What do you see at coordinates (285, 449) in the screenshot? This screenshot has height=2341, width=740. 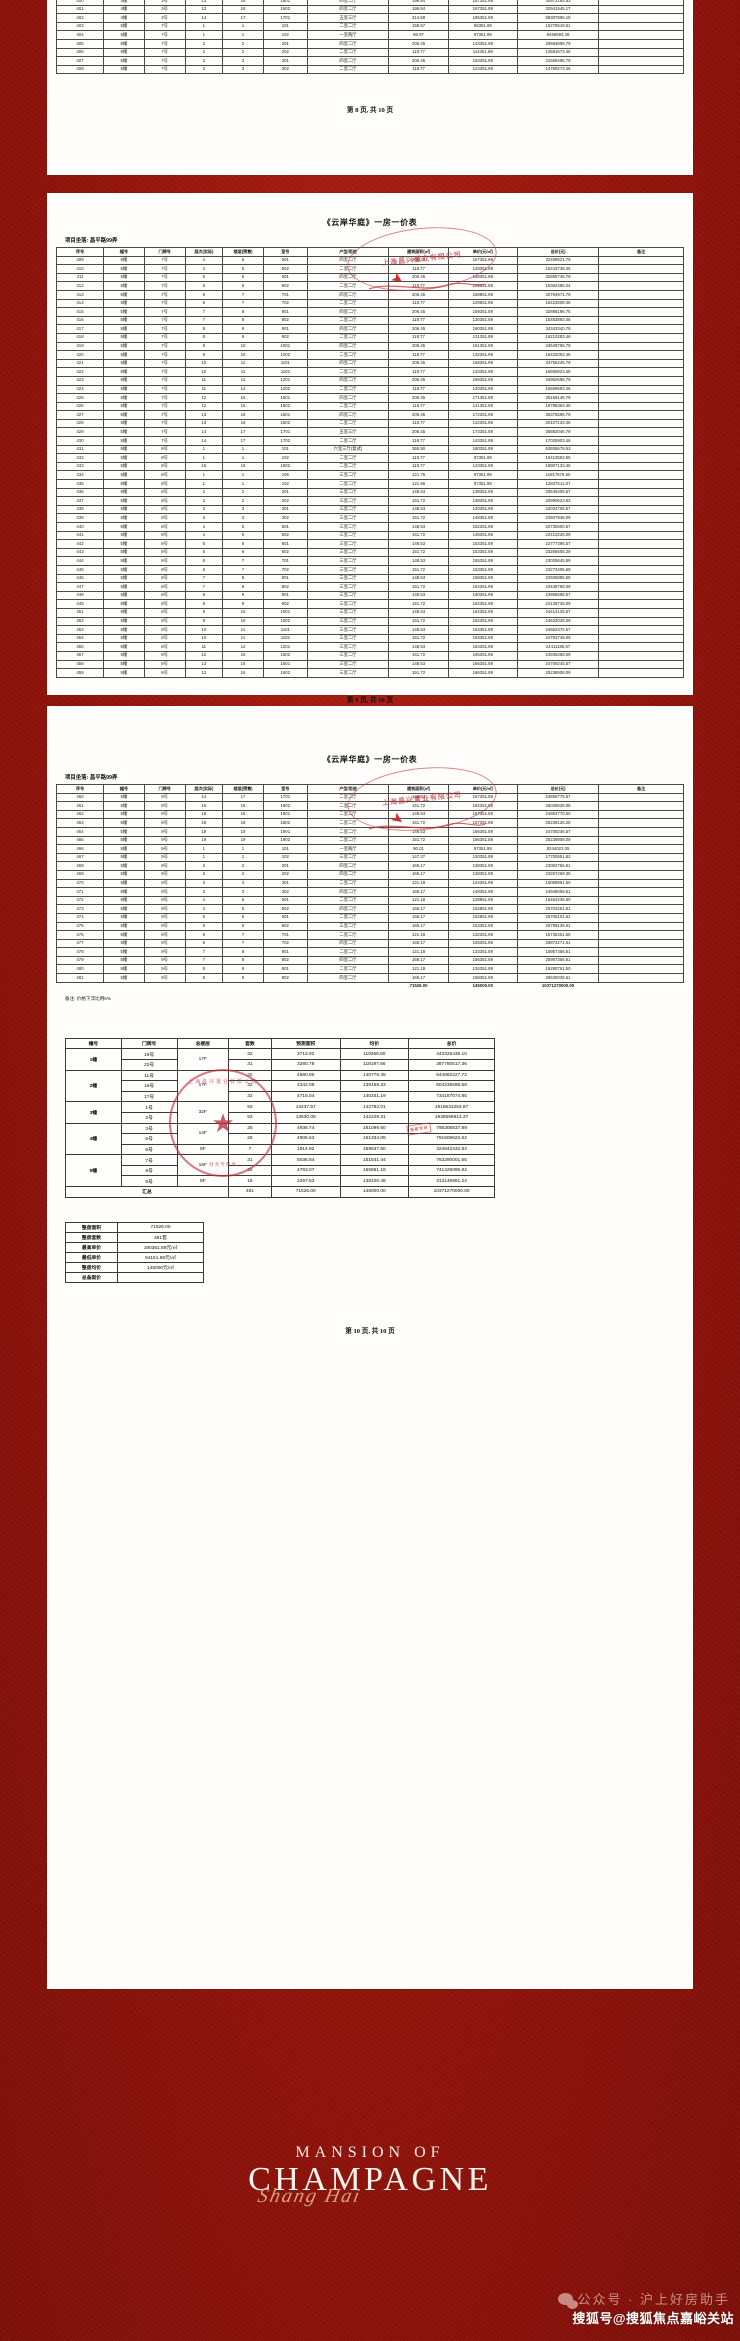 I see `cell-c5: 101` at bounding box center [285, 449].